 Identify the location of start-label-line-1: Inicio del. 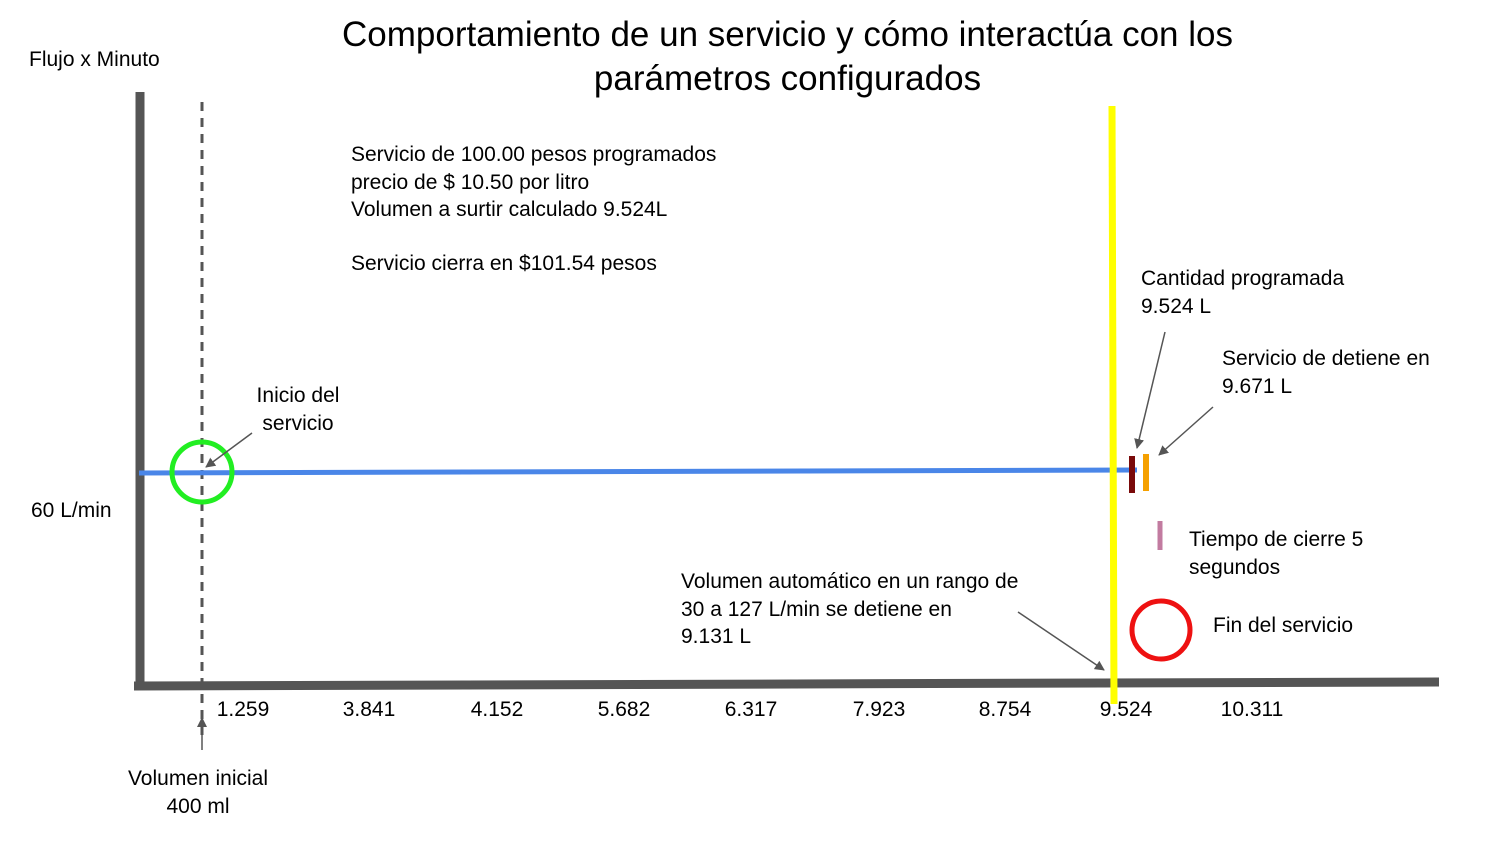
(298, 395).